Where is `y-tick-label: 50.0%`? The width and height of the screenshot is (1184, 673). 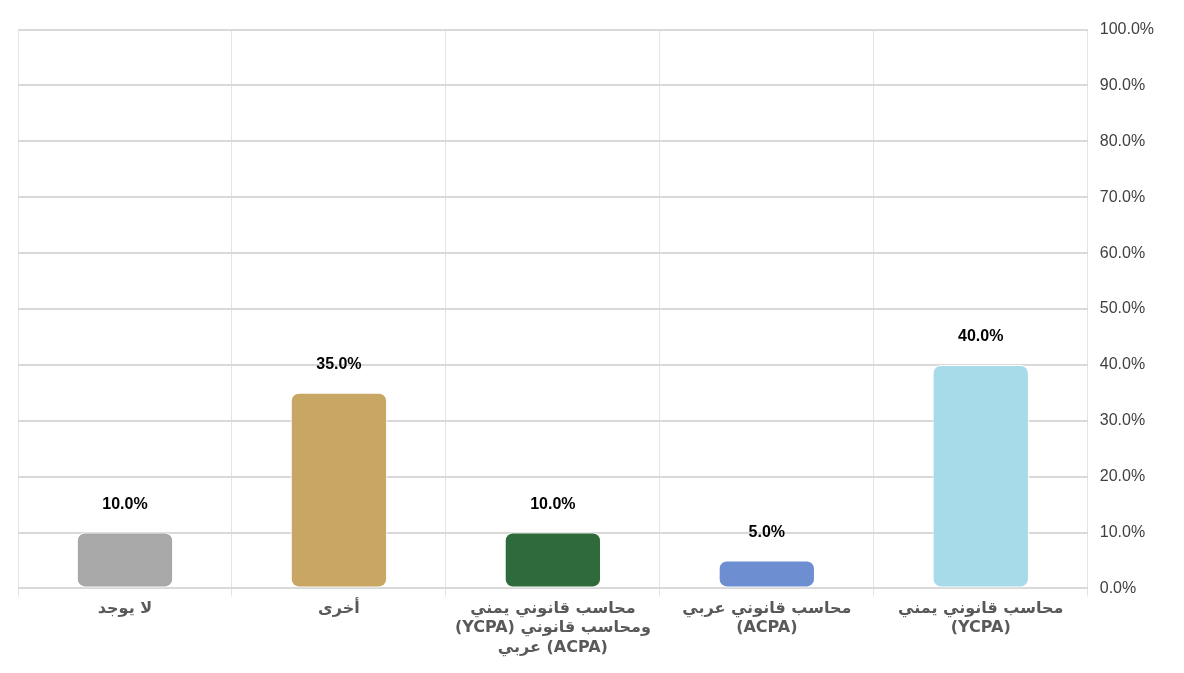 y-tick-label: 50.0% is located at coordinates (1122, 308).